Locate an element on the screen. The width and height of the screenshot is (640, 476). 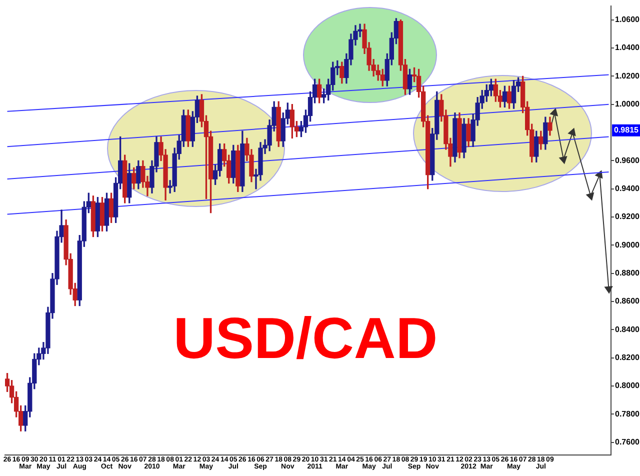
y-tick-label: 0.8400 is located at coordinates (627, 329).